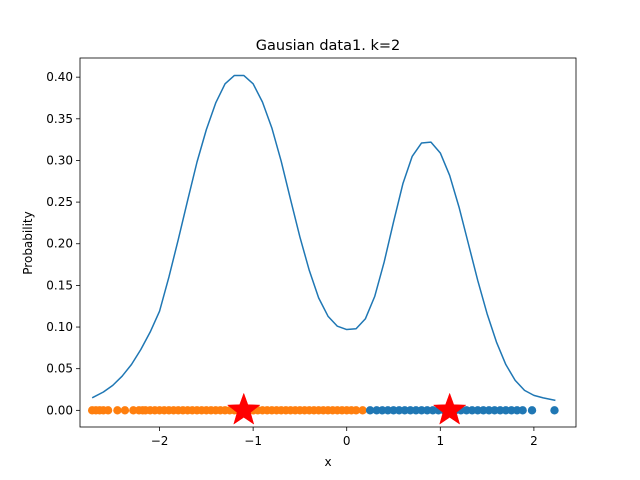 The height and width of the screenshot is (480, 640). I want to click on y-axis: 0.00 0.05 0.10 0.15 0.20 0.25 0.30 0.35 0.40, so click(63, 243).